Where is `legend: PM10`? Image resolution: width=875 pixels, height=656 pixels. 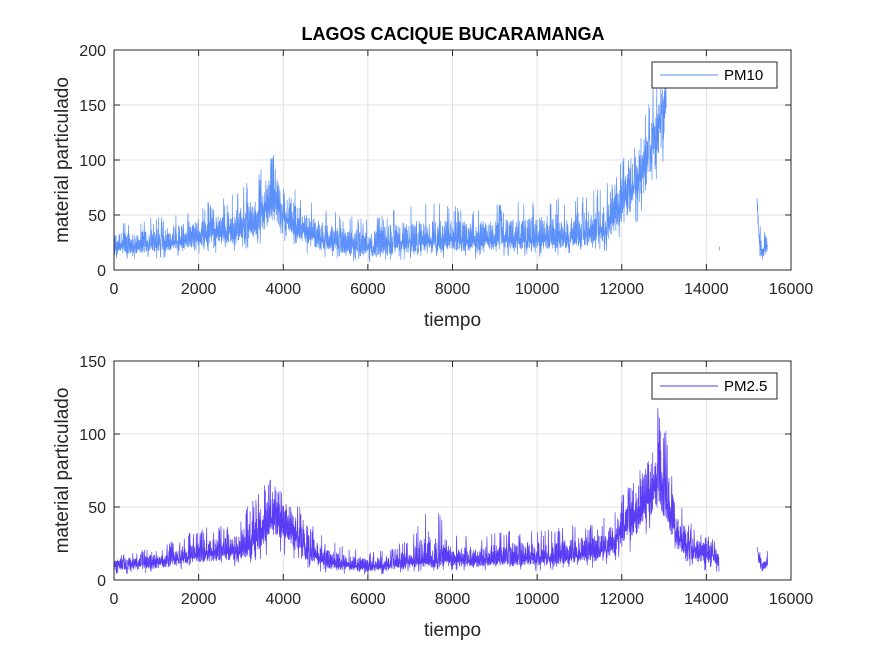
legend: PM10 is located at coordinates (714, 75).